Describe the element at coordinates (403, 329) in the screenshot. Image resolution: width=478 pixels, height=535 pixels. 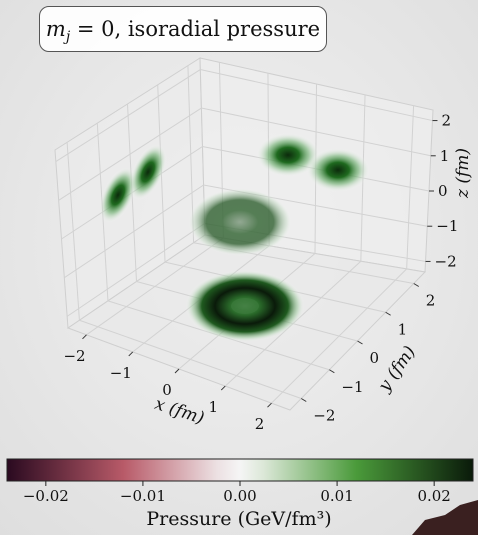
I see `y-tick-label: 1` at that location.